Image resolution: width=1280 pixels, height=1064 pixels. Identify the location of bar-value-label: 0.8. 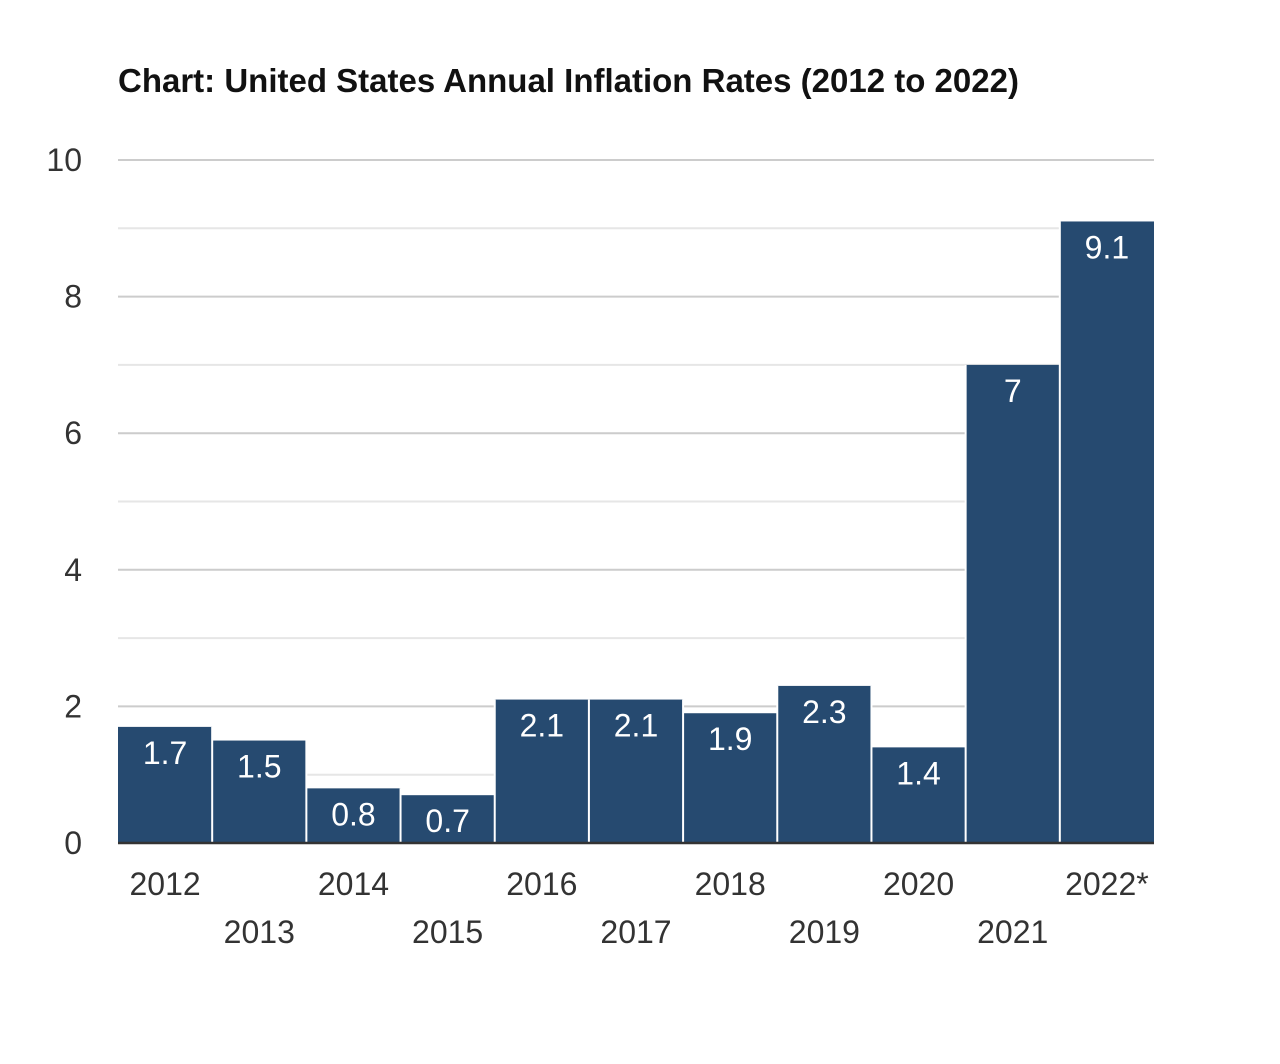
(353, 814).